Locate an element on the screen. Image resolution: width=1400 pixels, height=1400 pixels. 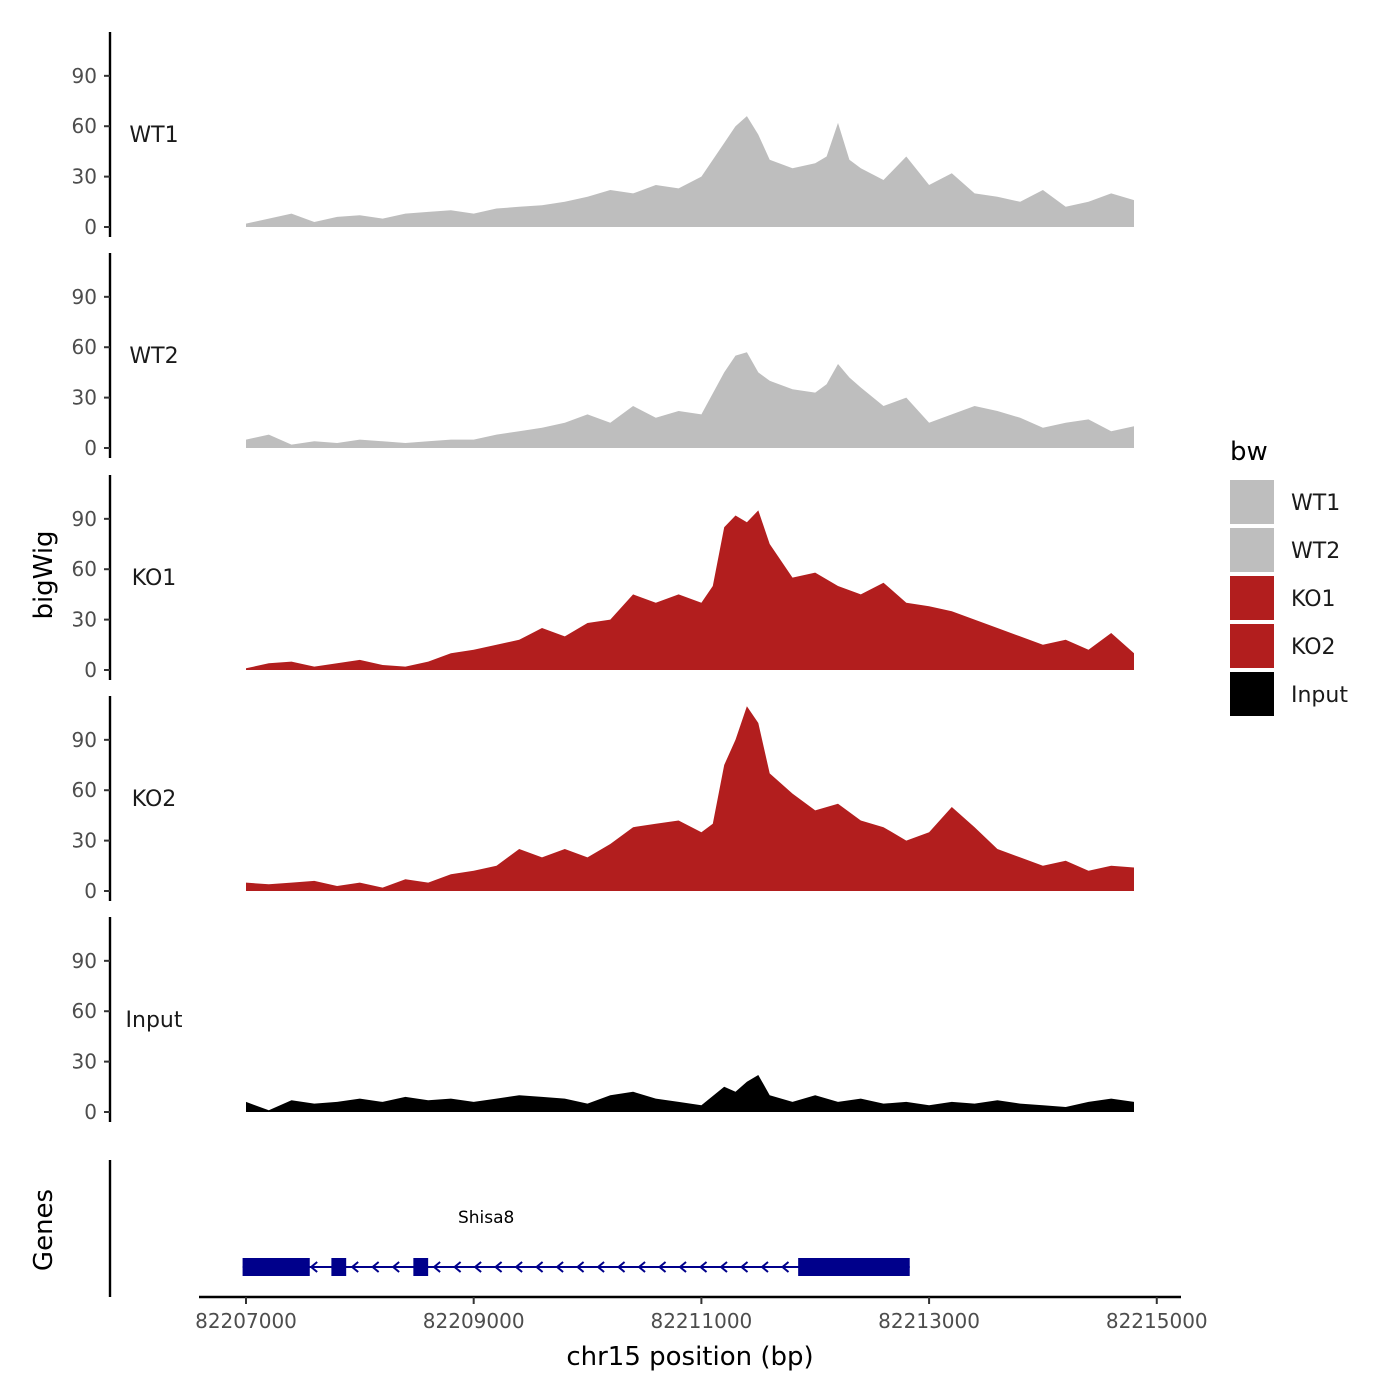
legend-label: KO2 is located at coordinates (1313, 647).